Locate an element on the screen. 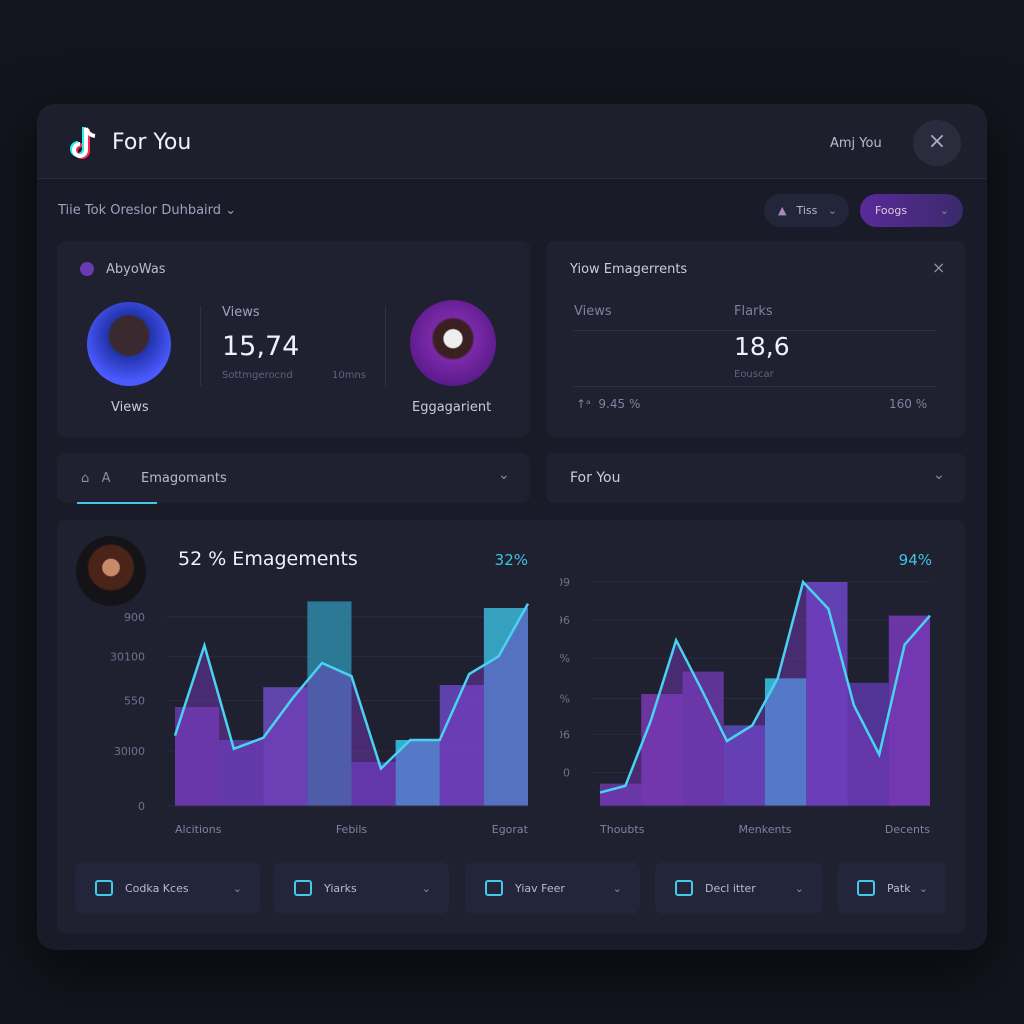 Image resolution: width=1024 pixels, height=1024 pixels. filter-button: Foogs ⌄ is located at coordinates (911, 210).